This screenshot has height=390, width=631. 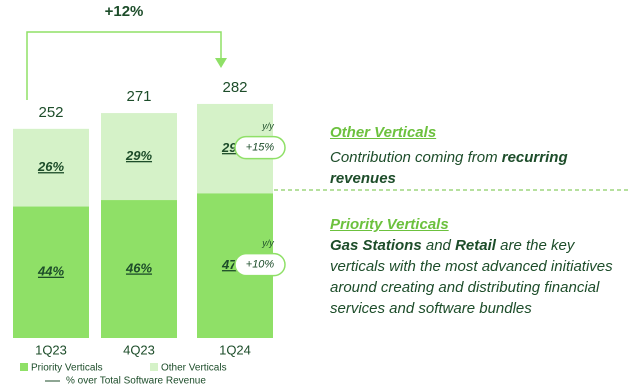 What do you see at coordinates (234, 87) in the screenshot?
I see `total-label: 282` at bounding box center [234, 87].